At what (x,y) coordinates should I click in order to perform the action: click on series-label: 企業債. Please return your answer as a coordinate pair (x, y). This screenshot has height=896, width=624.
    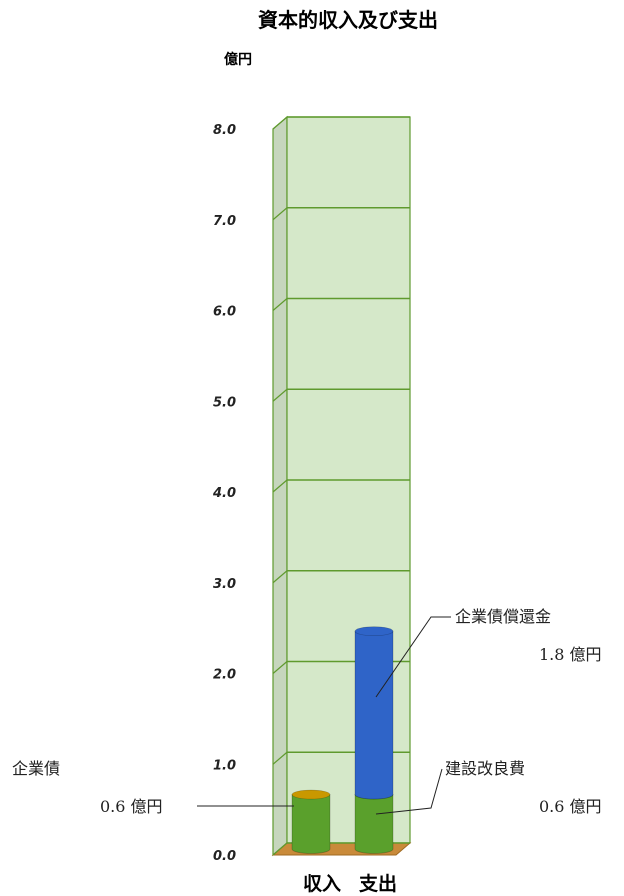
    Looking at the image, I should click on (36, 768).